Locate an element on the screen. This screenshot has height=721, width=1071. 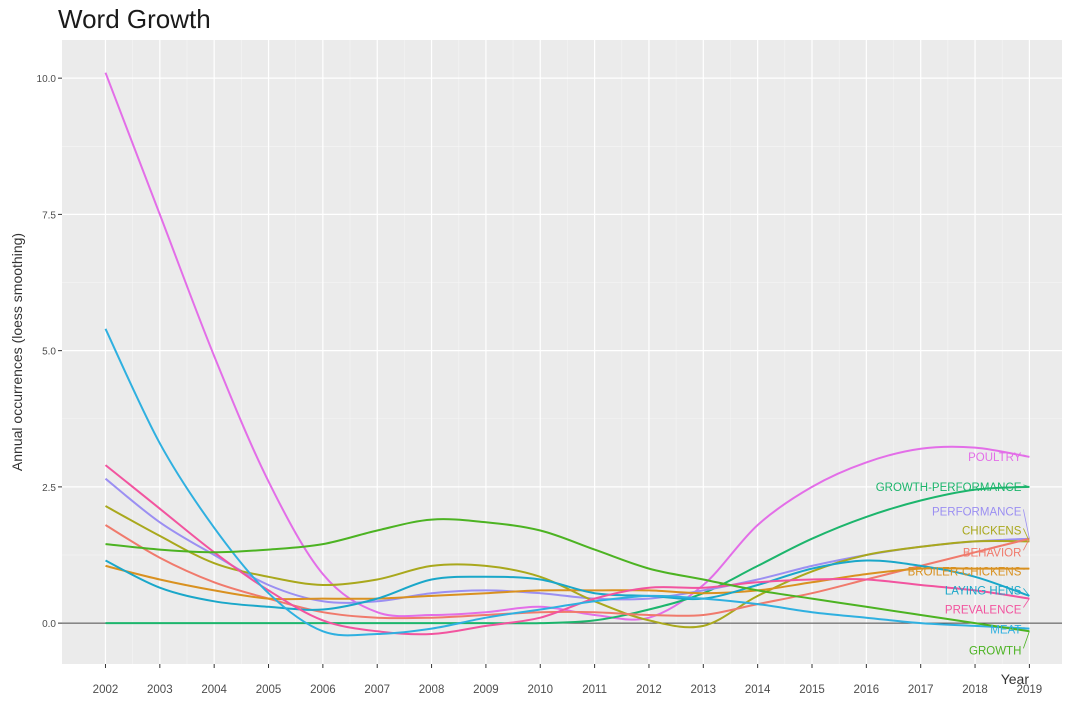
label-leader-poultry is located at coordinates (1026, 456).